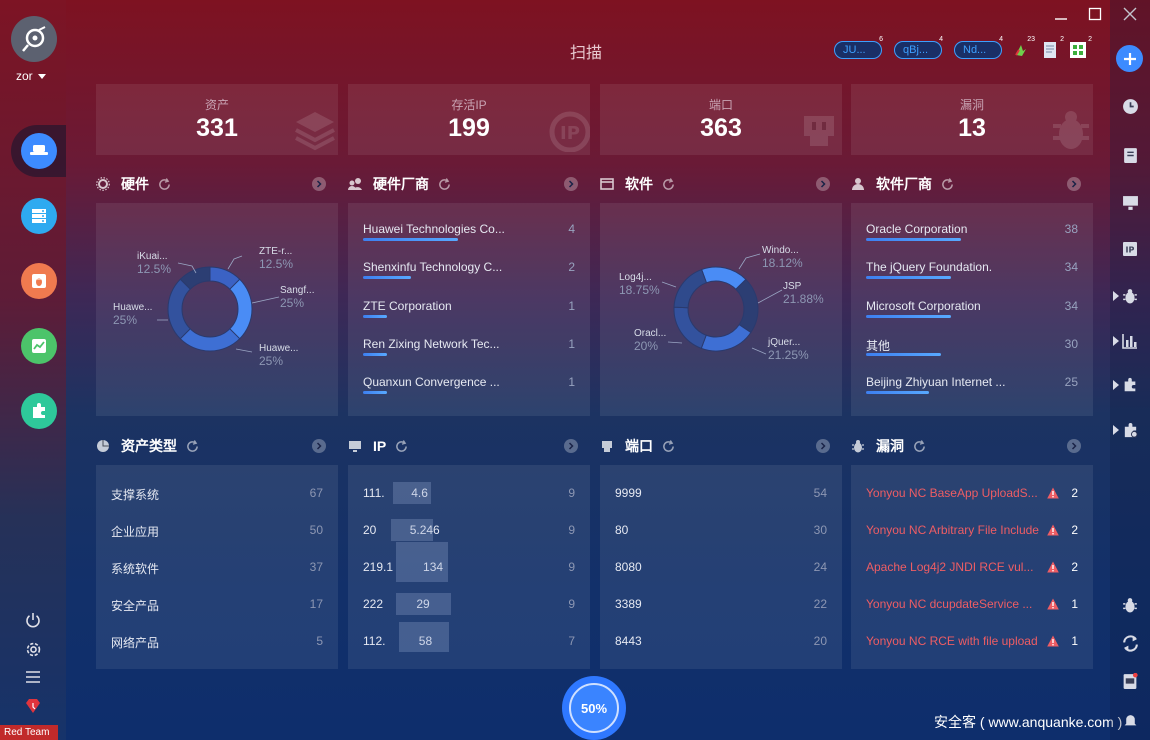 The image size is (1150, 740). What do you see at coordinates (1130, 385) in the screenshot?
I see `plugin-tools-button` at bounding box center [1130, 385].